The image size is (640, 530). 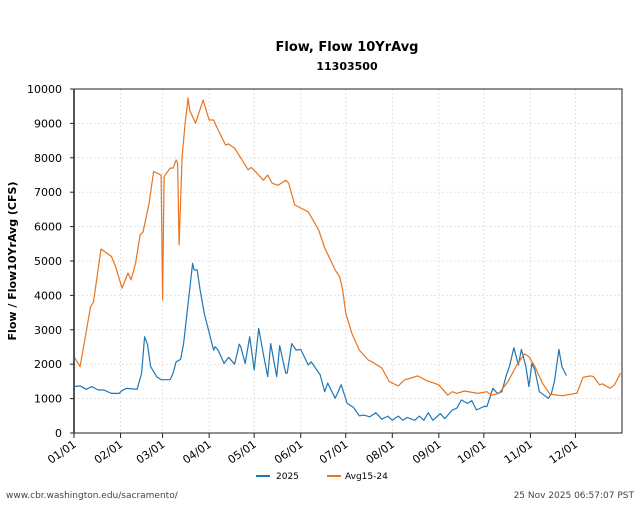 I want to click on chart-title: Flow, Flow 10YrAvg, so click(x=346, y=47).